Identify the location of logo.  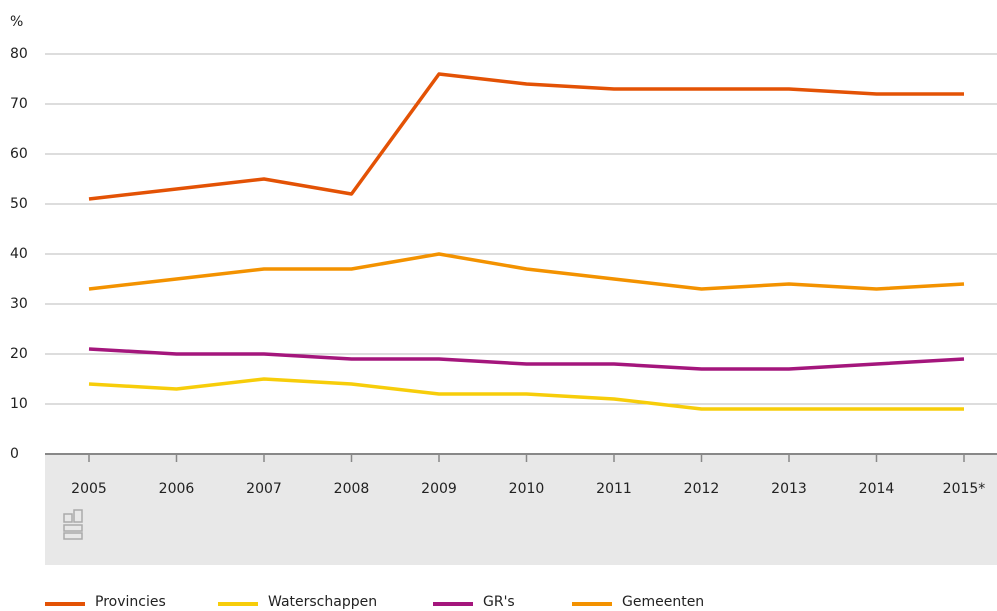
(73, 524).